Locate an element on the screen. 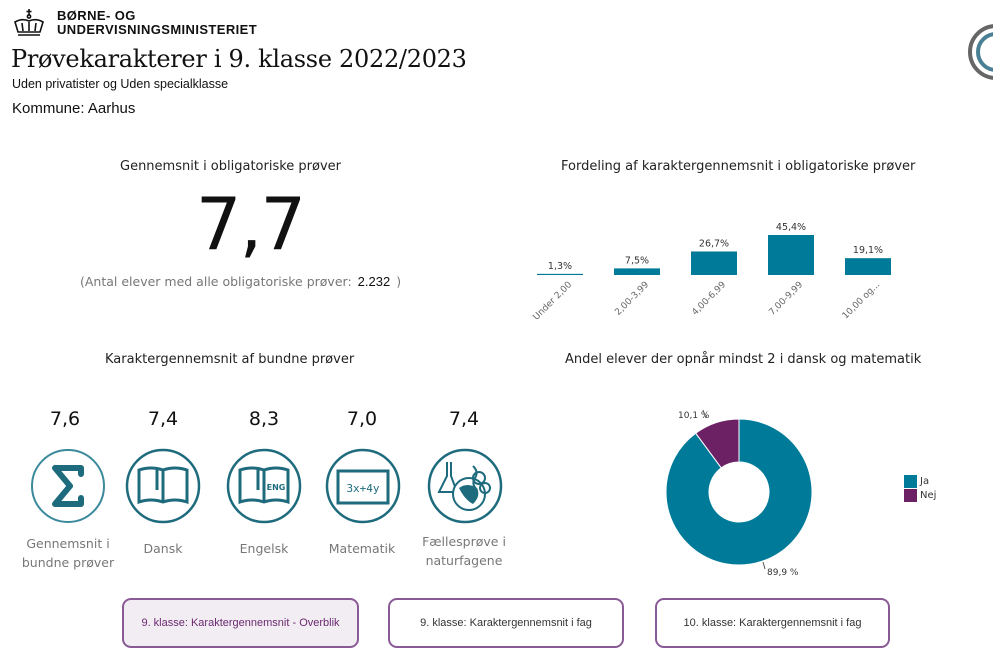  bar-value-label: 7,5% is located at coordinates (637, 260).